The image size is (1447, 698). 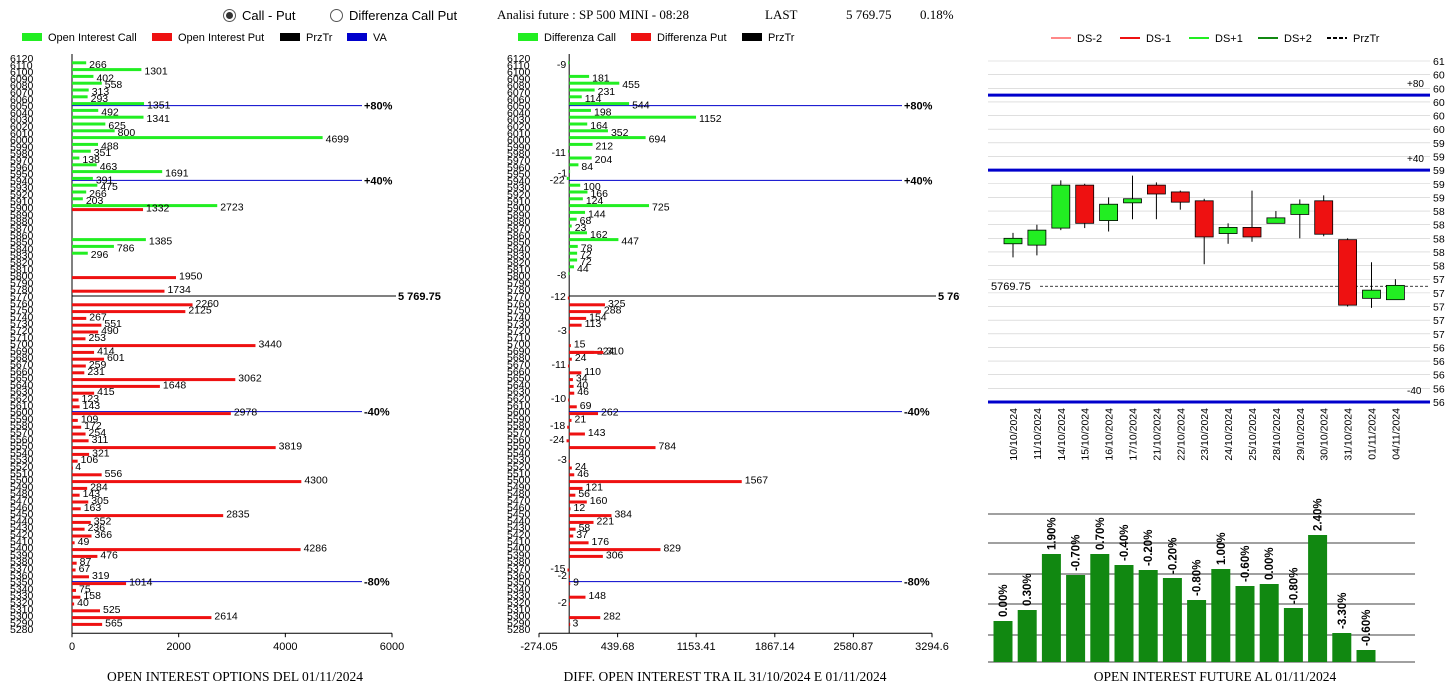 What do you see at coordinates (584, 494) in the screenshot?
I see `put-value-label: 56` at bounding box center [584, 494].